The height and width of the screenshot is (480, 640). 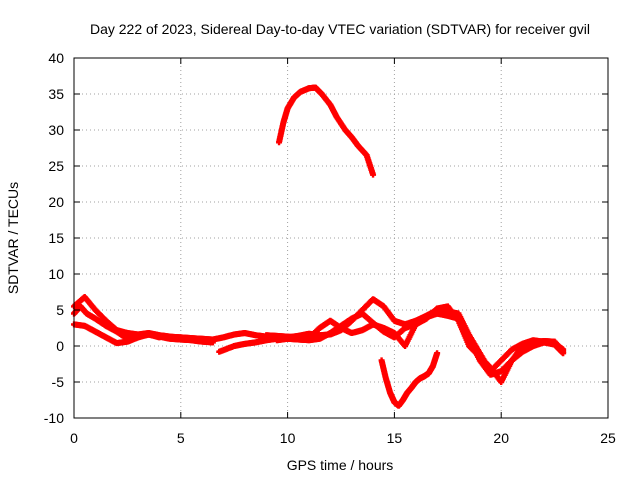 What do you see at coordinates (181, 438) in the screenshot?
I see `x-tick-label: 5` at bounding box center [181, 438].